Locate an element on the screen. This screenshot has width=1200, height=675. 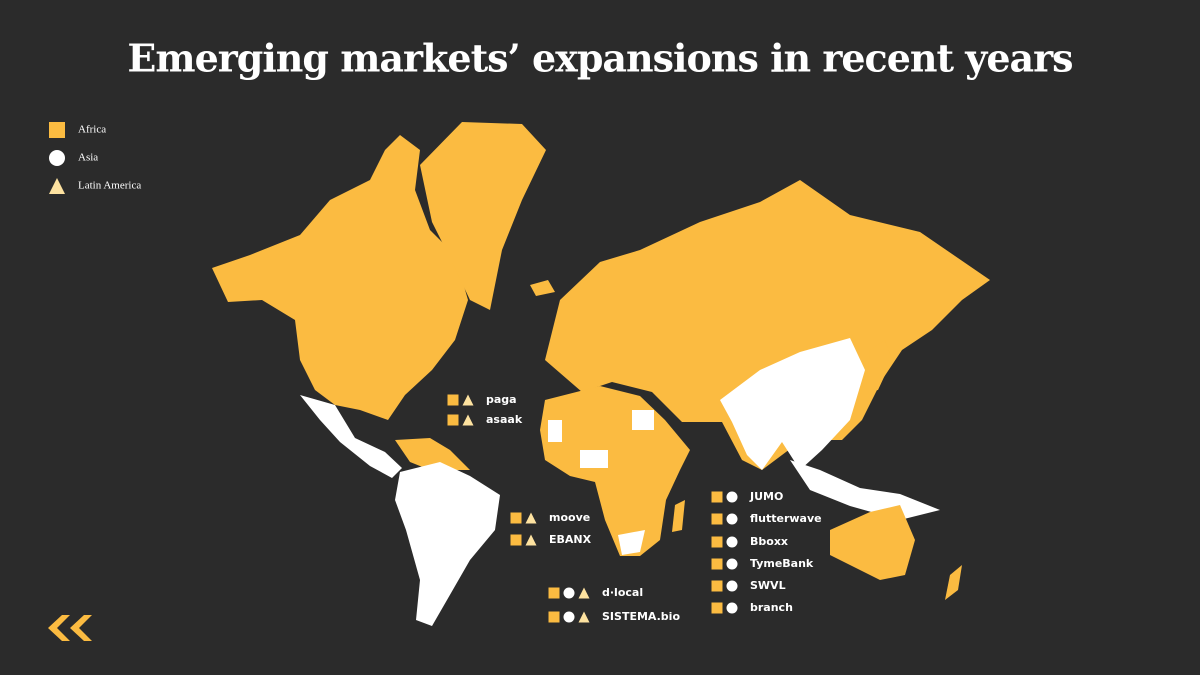
company-logo-text: TymeBank is located at coordinates (782, 563).